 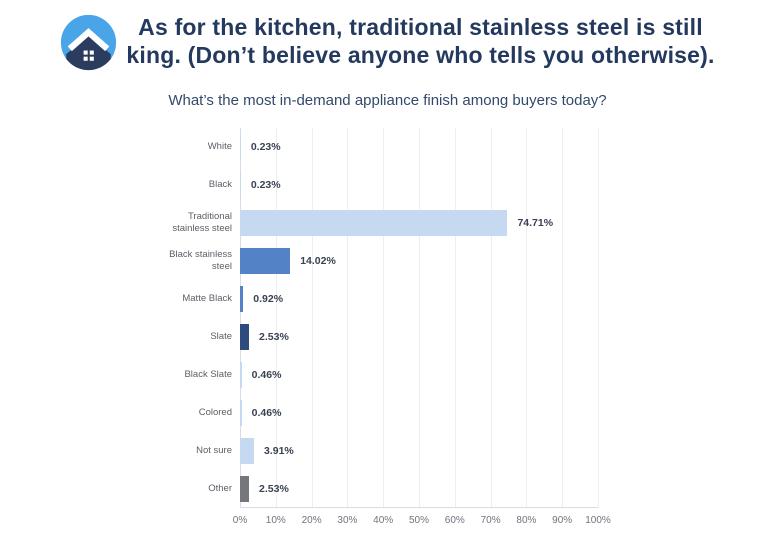 I want to click on x-axis-line, so click(x=419, y=507).